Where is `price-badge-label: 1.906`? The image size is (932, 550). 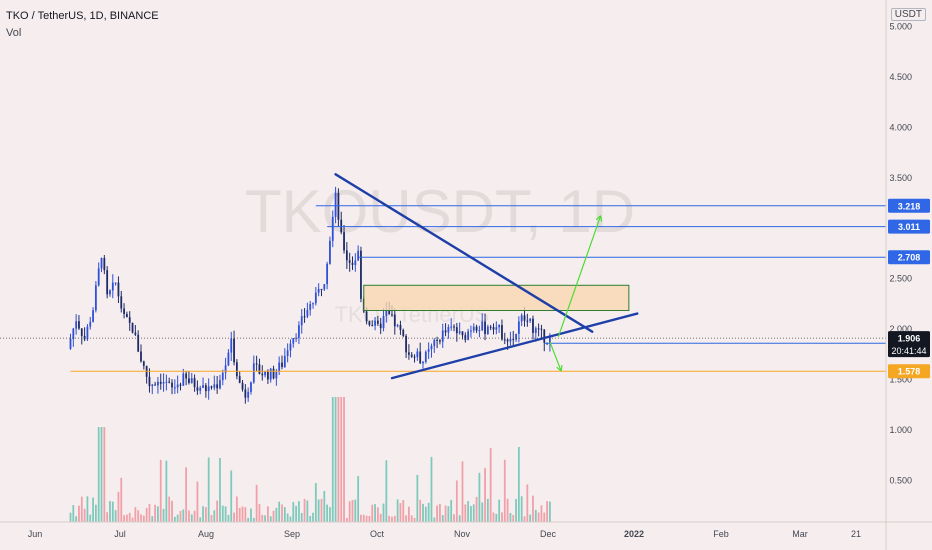
price-badge-label: 1.906 is located at coordinates (909, 339).